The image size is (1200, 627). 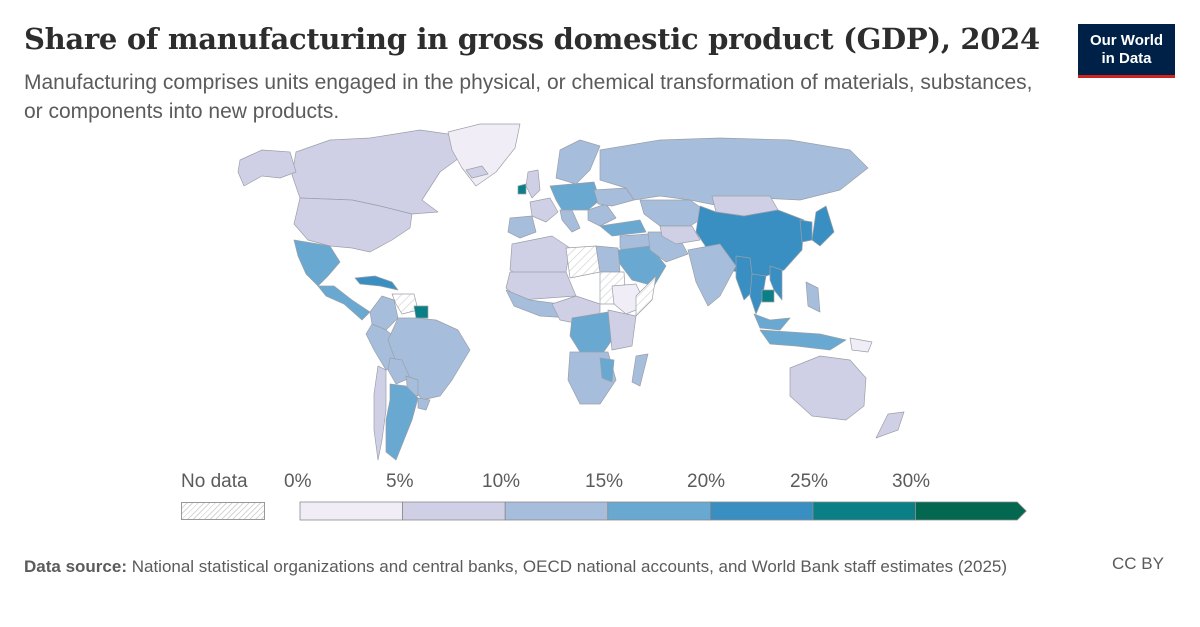 What do you see at coordinates (75, 566) in the screenshot?
I see `data-source-label: Data source:` at bounding box center [75, 566].